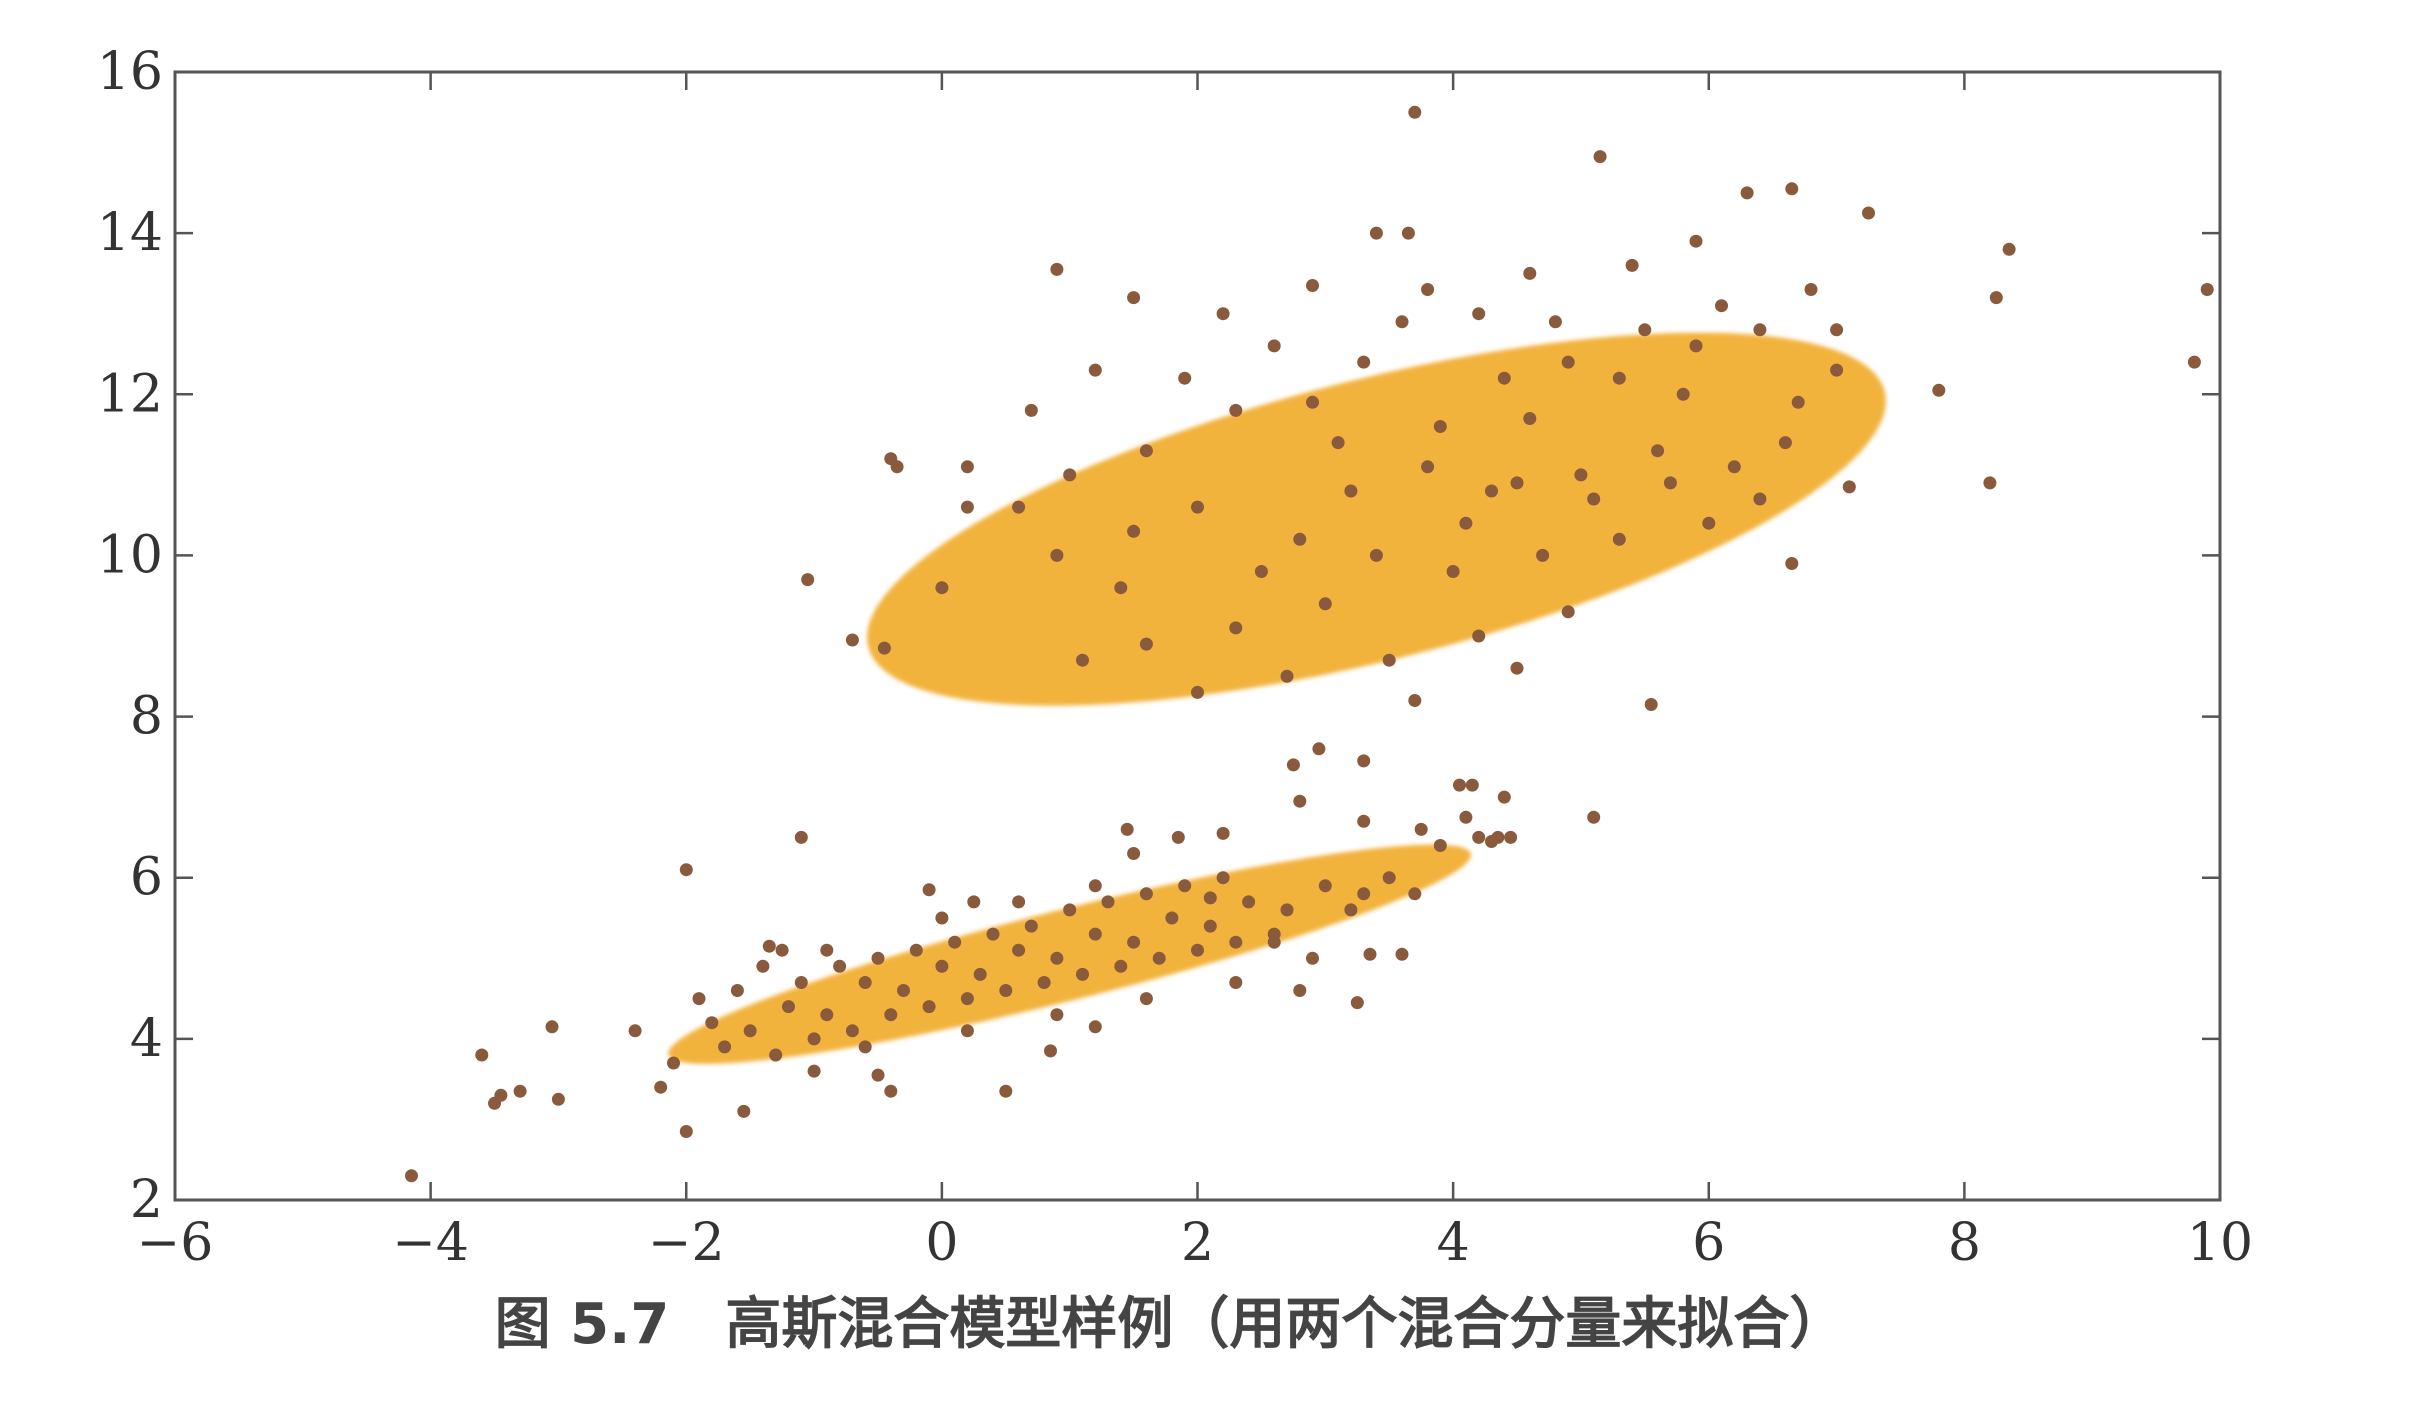  I want to click on x-tick-label: −6, so click(175, 1243).